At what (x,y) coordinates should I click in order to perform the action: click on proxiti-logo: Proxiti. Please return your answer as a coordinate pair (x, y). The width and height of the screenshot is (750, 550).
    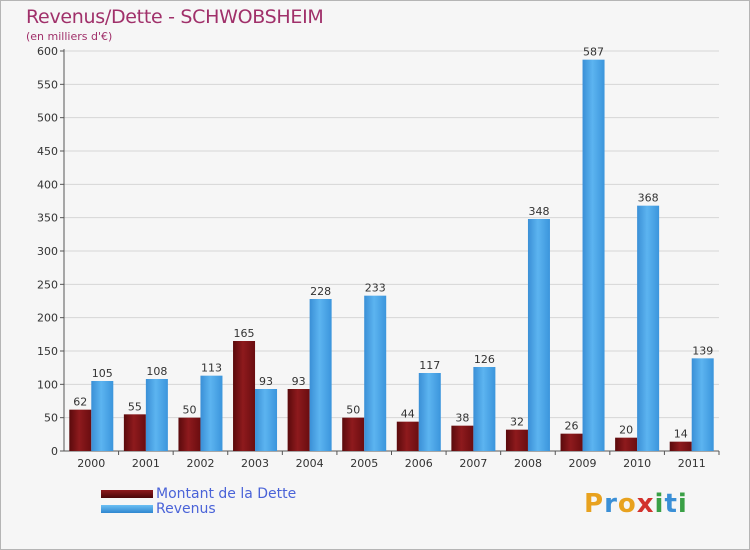
    Looking at the image, I should click on (636, 504).